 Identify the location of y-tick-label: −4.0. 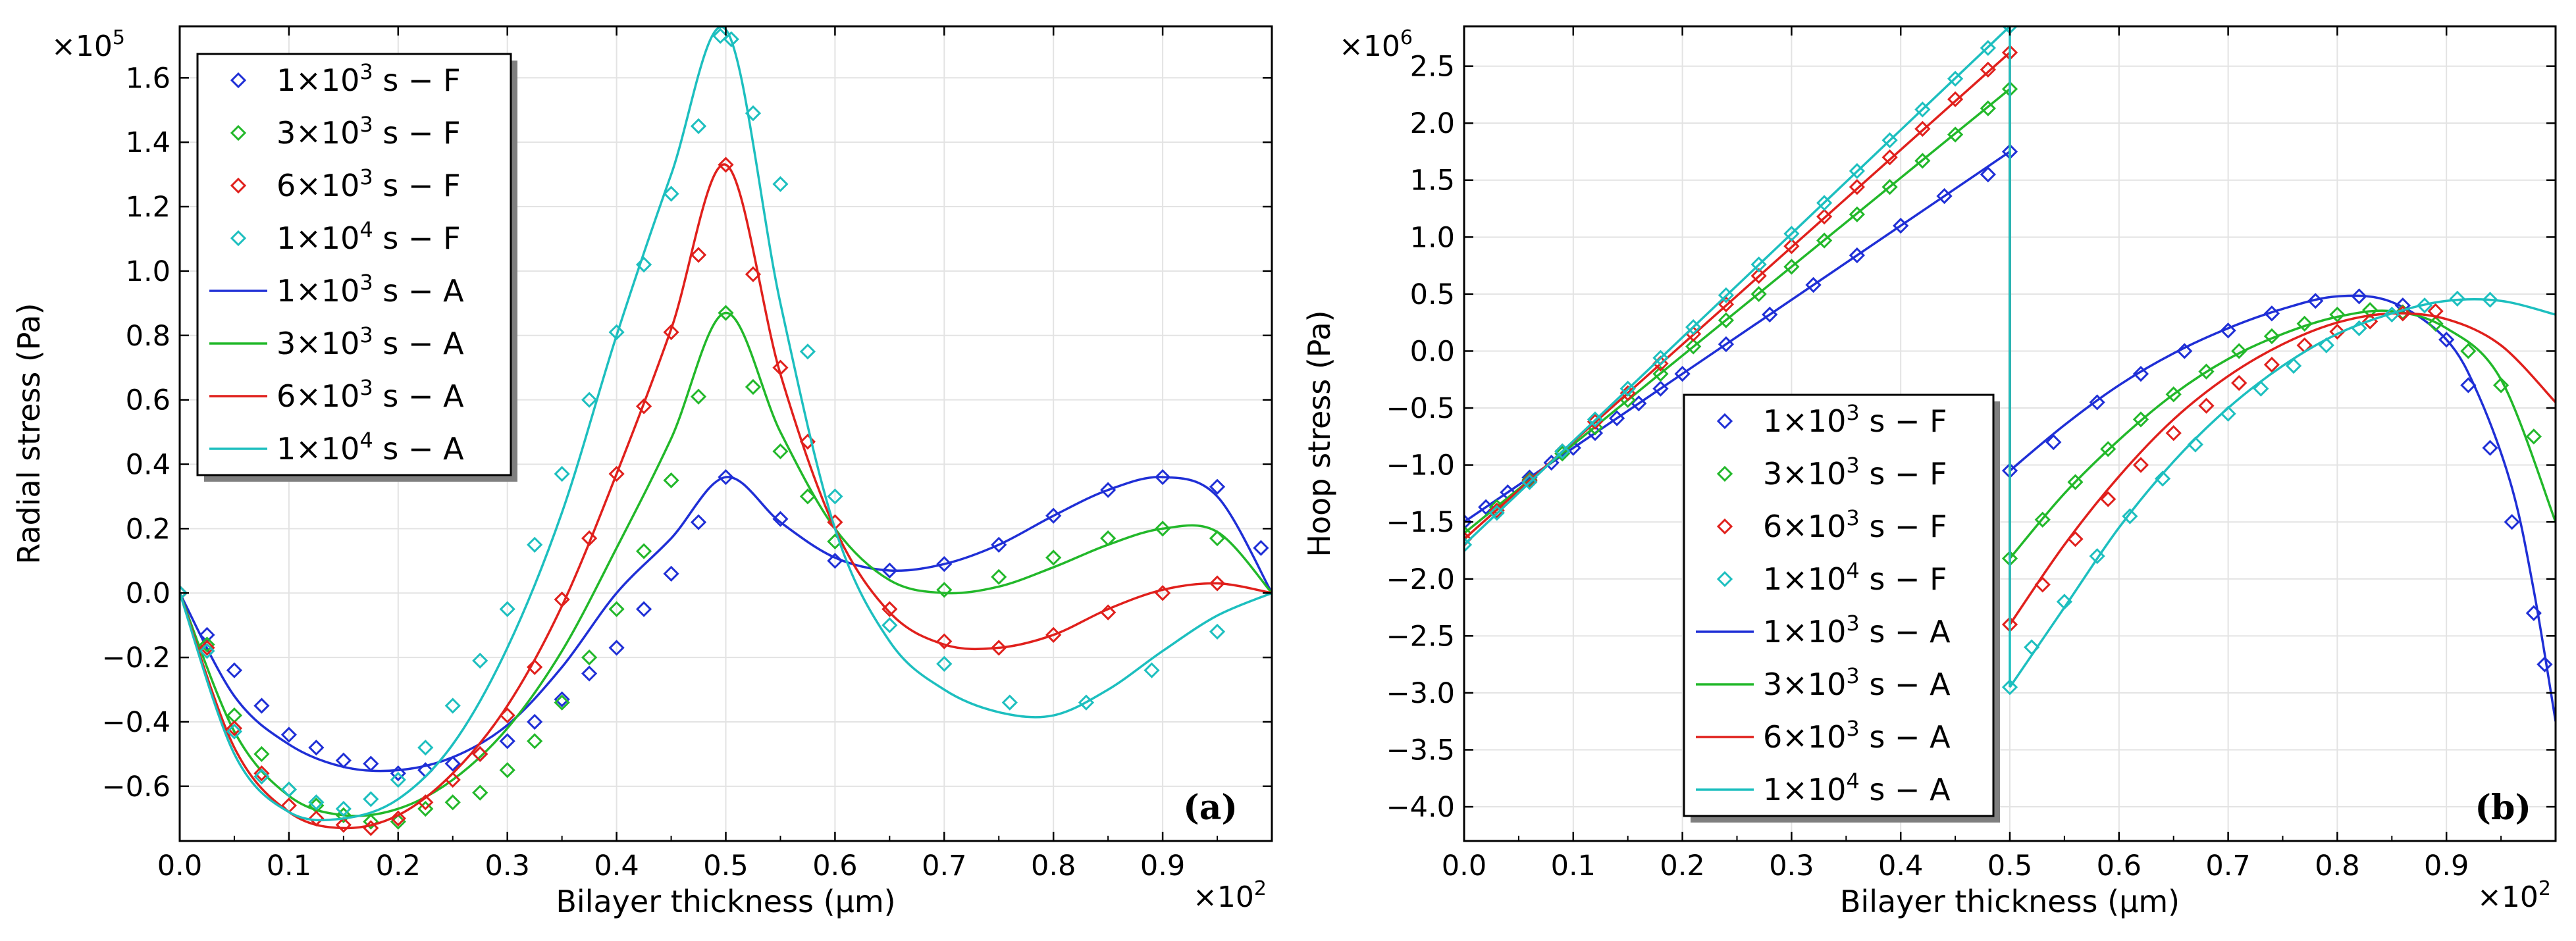
(1420, 808).